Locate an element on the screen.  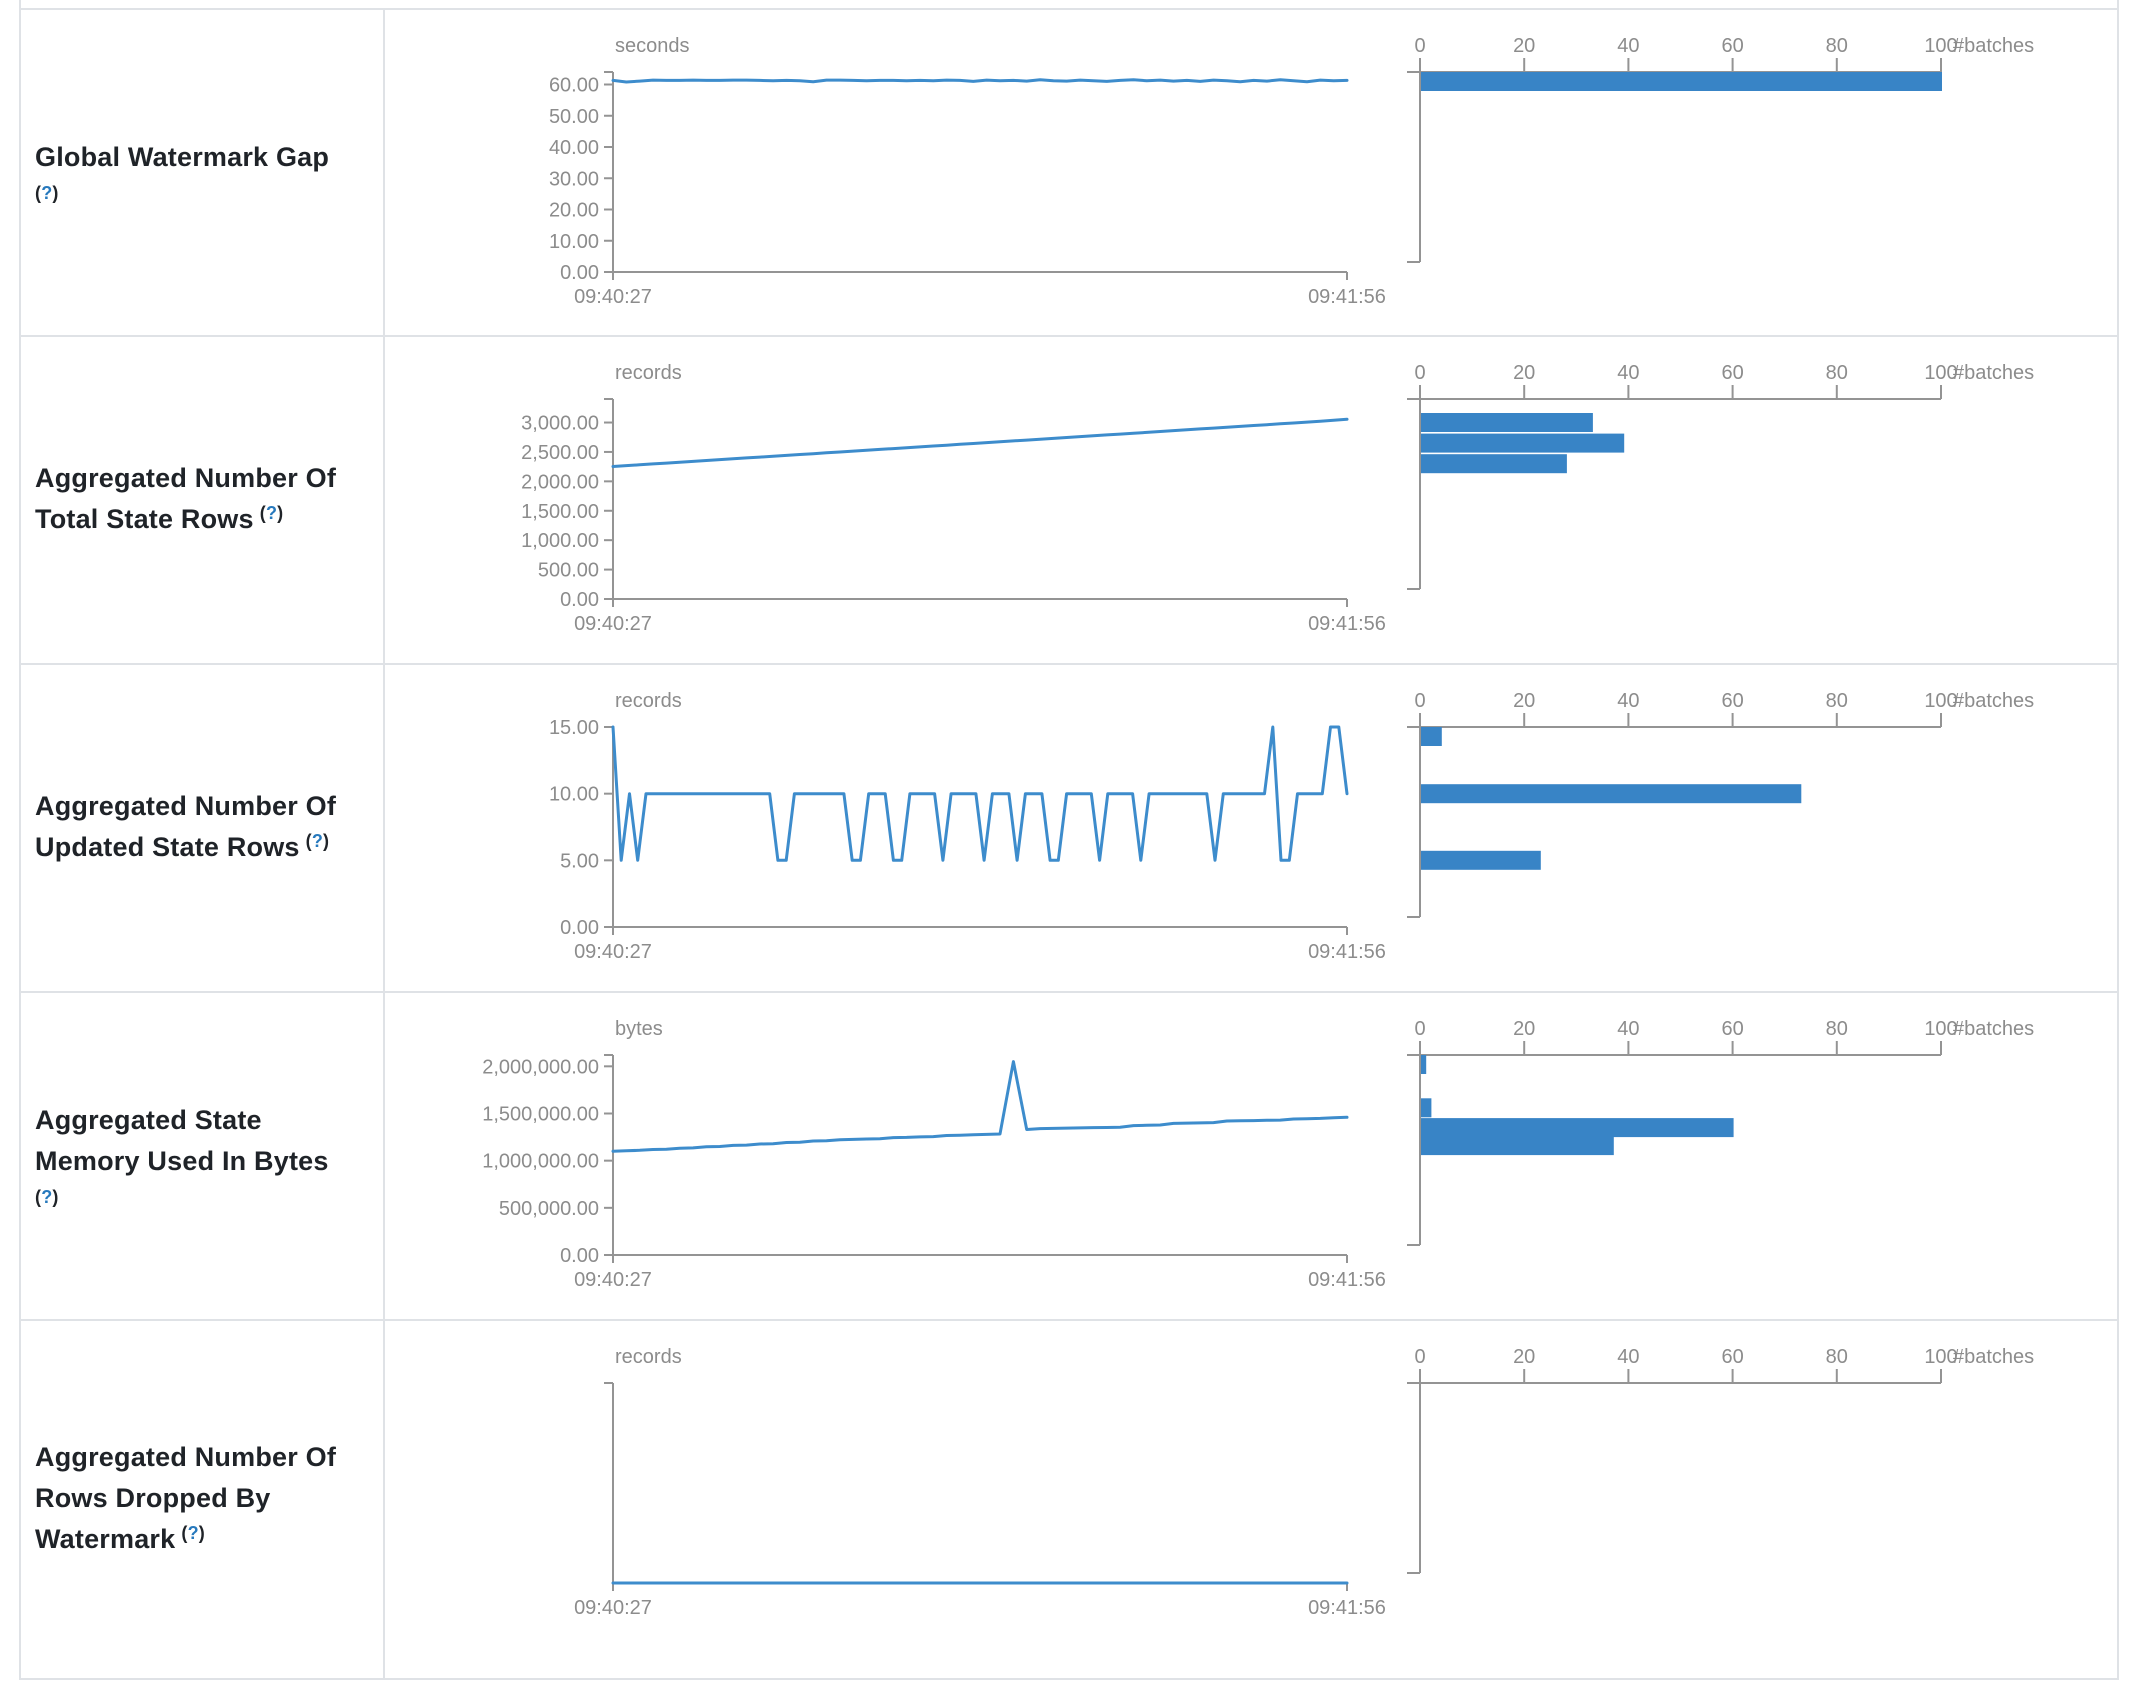
y-tick-label: 1,000,000.00 is located at coordinates (540, 1162).